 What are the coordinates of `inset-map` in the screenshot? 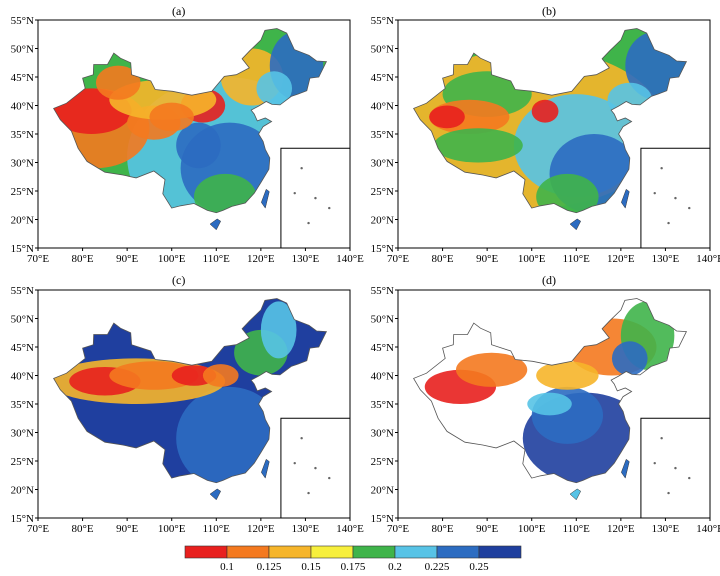 It's located at (315, 468).